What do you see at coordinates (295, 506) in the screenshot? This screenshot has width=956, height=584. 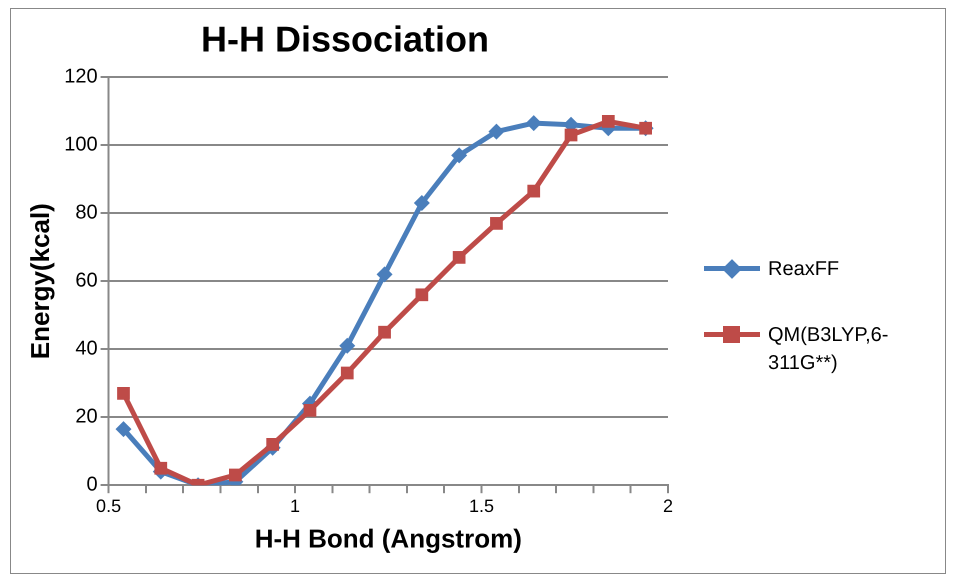 I see `x-tick-label: 1` at bounding box center [295, 506].